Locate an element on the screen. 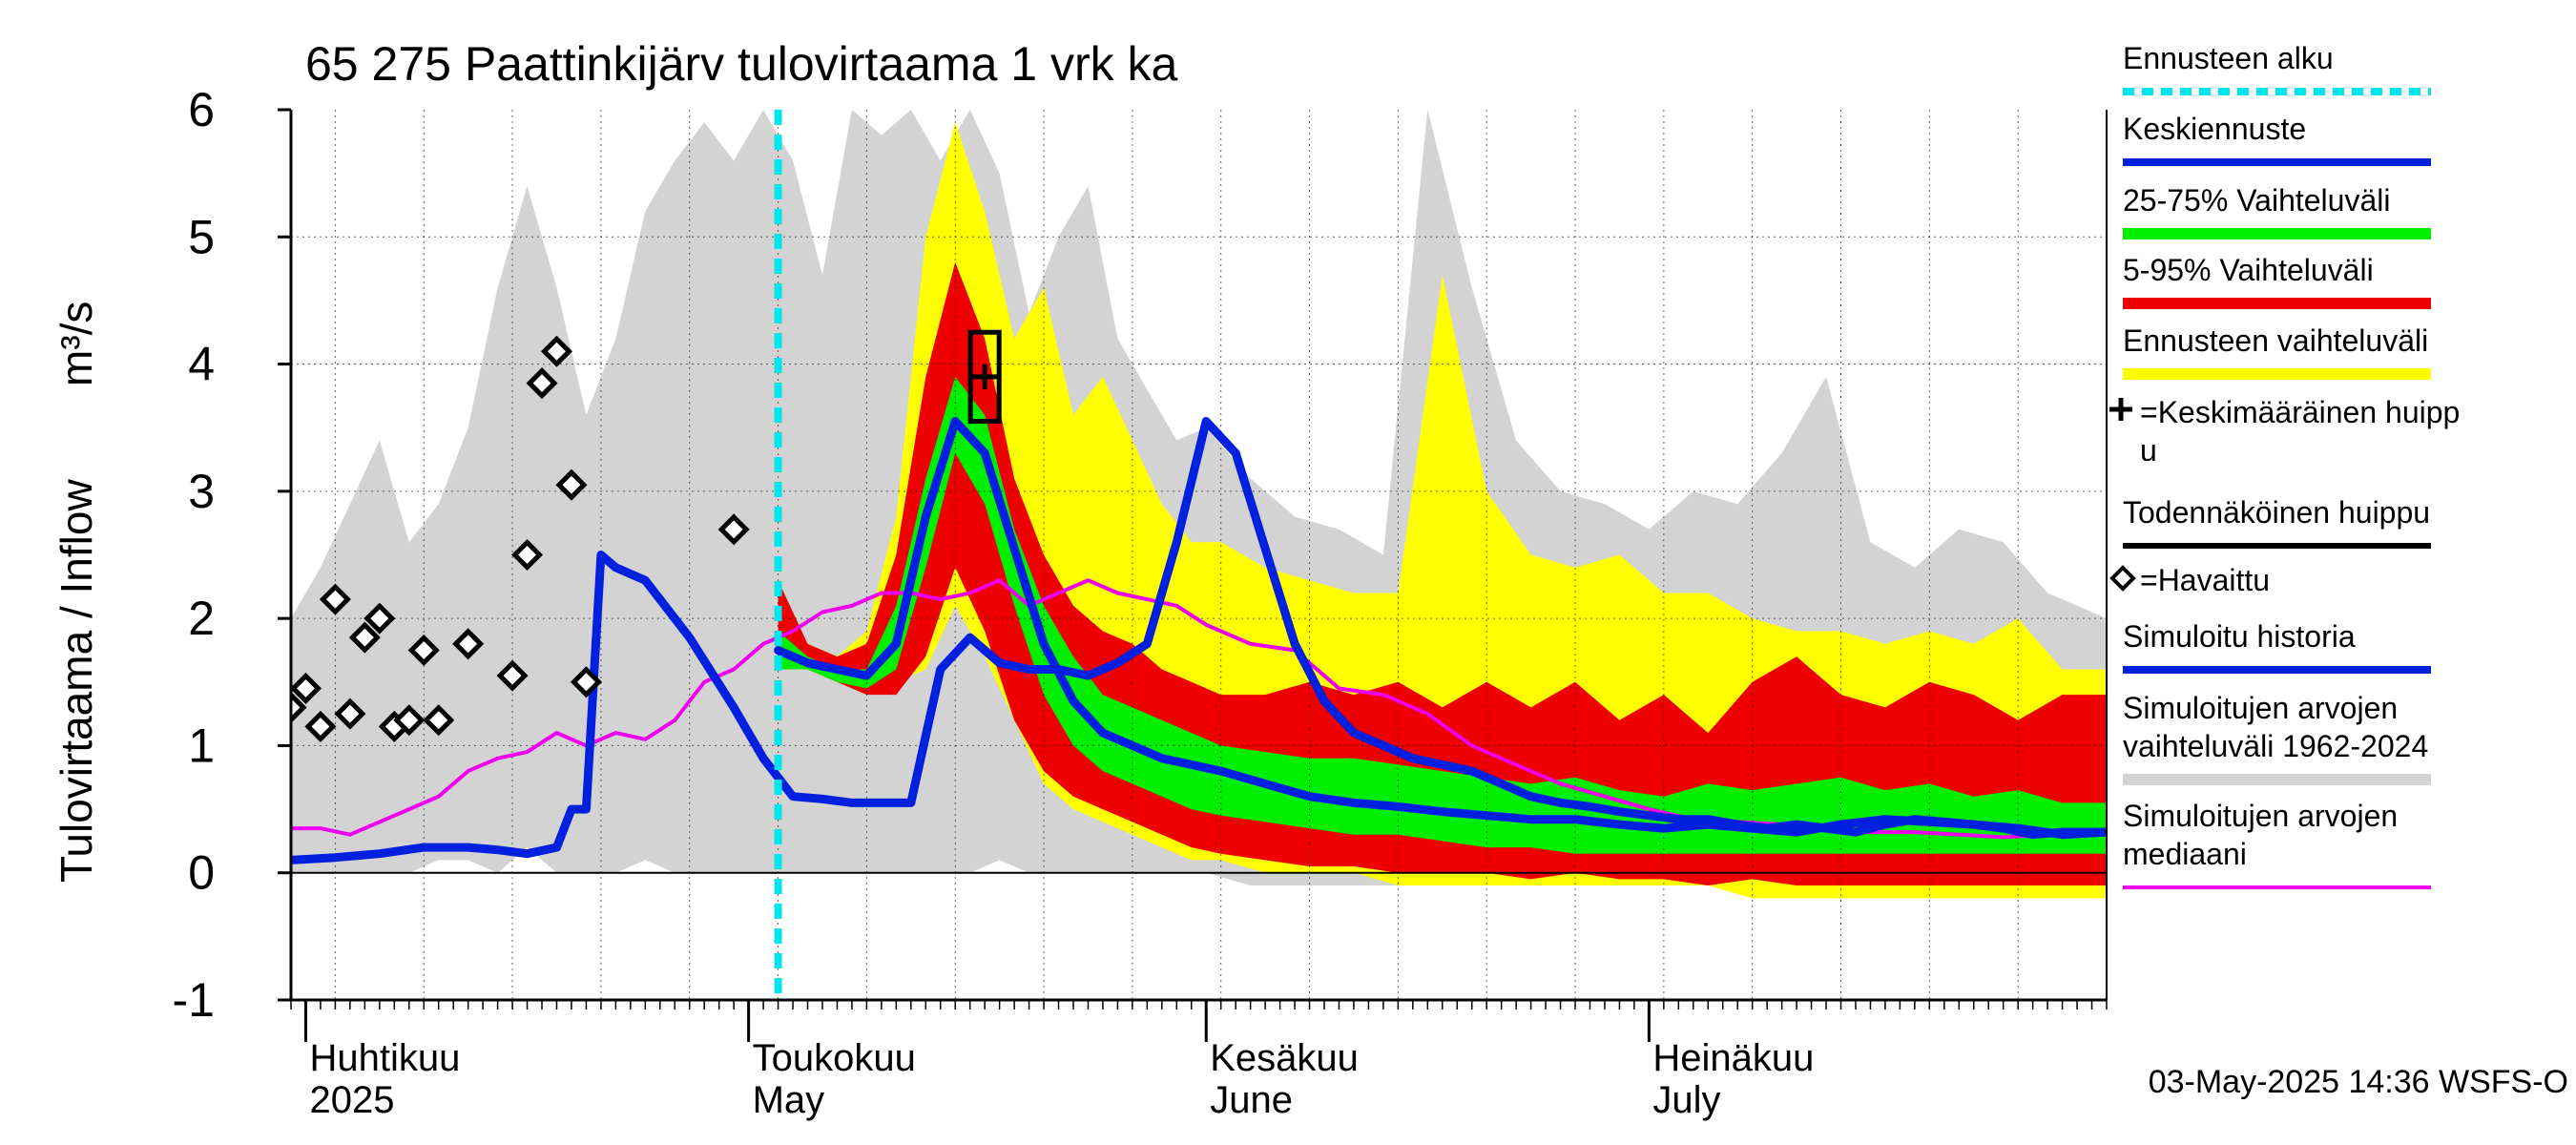 This screenshot has width=2576, height=1145. legend-label-line: =Keskimääräinen huipp is located at coordinates (2300, 412).